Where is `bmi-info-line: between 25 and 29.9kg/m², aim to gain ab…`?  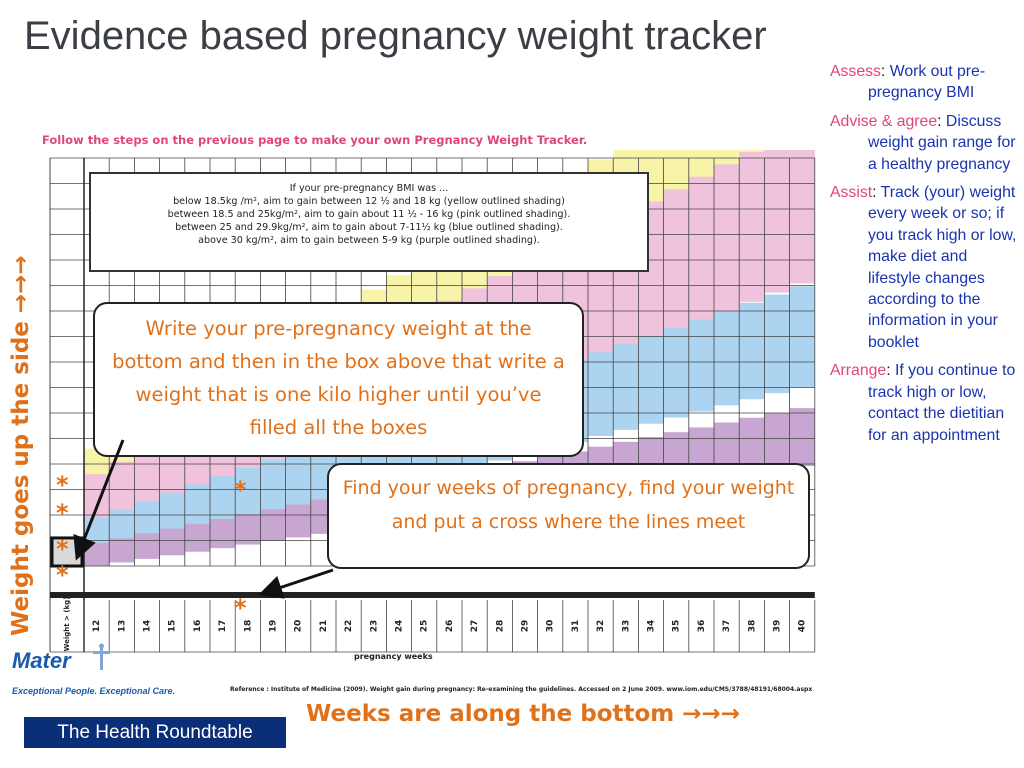 bmi-info-line: between 25 and 29.9kg/m², aim to gain ab… is located at coordinates (369, 227).